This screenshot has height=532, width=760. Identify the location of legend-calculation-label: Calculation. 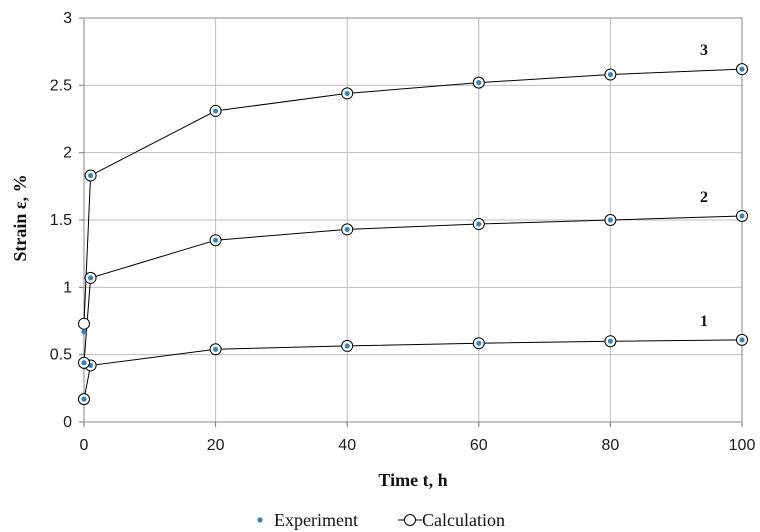
(463, 520).